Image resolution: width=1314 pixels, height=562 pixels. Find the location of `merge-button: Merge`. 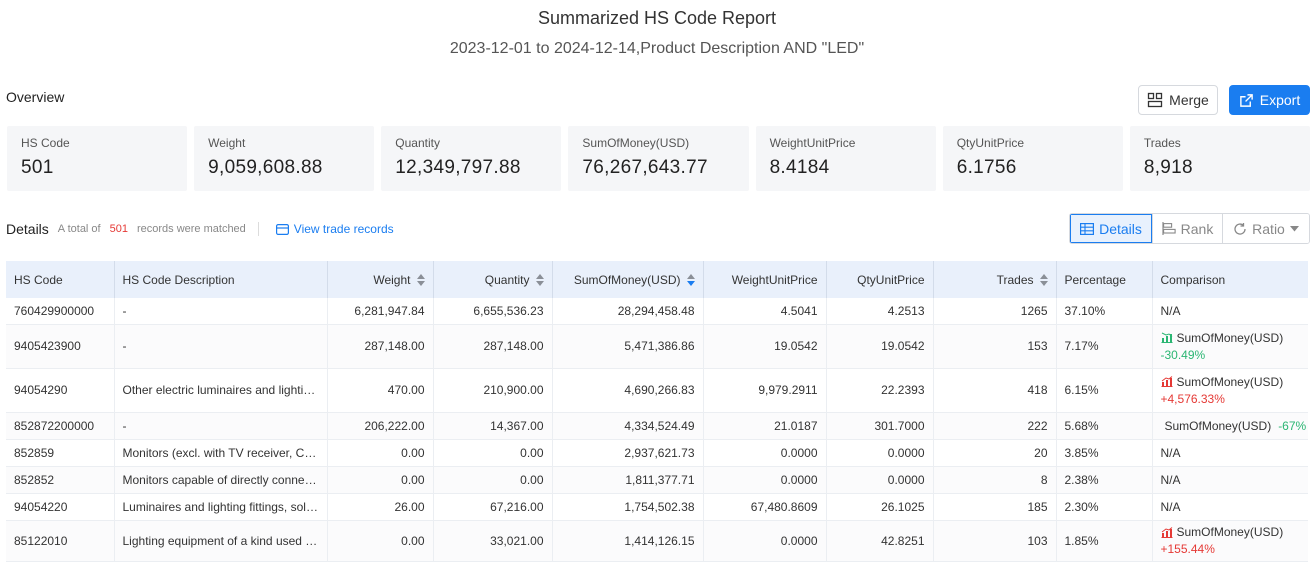

merge-button: Merge is located at coordinates (1178, 100).